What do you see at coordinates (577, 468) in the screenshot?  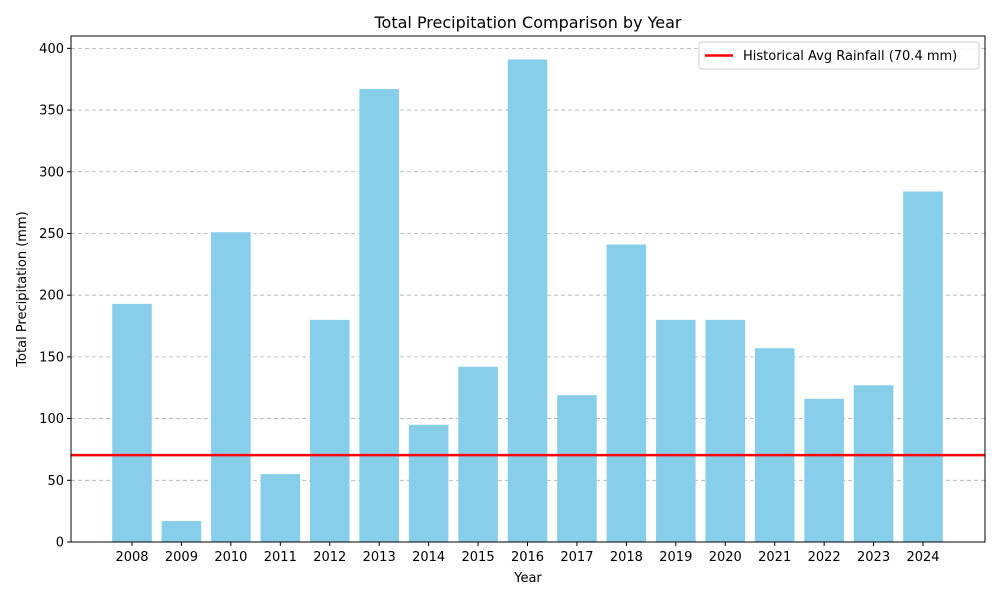 I see `bar-2017` at bounding box center [577, 468].